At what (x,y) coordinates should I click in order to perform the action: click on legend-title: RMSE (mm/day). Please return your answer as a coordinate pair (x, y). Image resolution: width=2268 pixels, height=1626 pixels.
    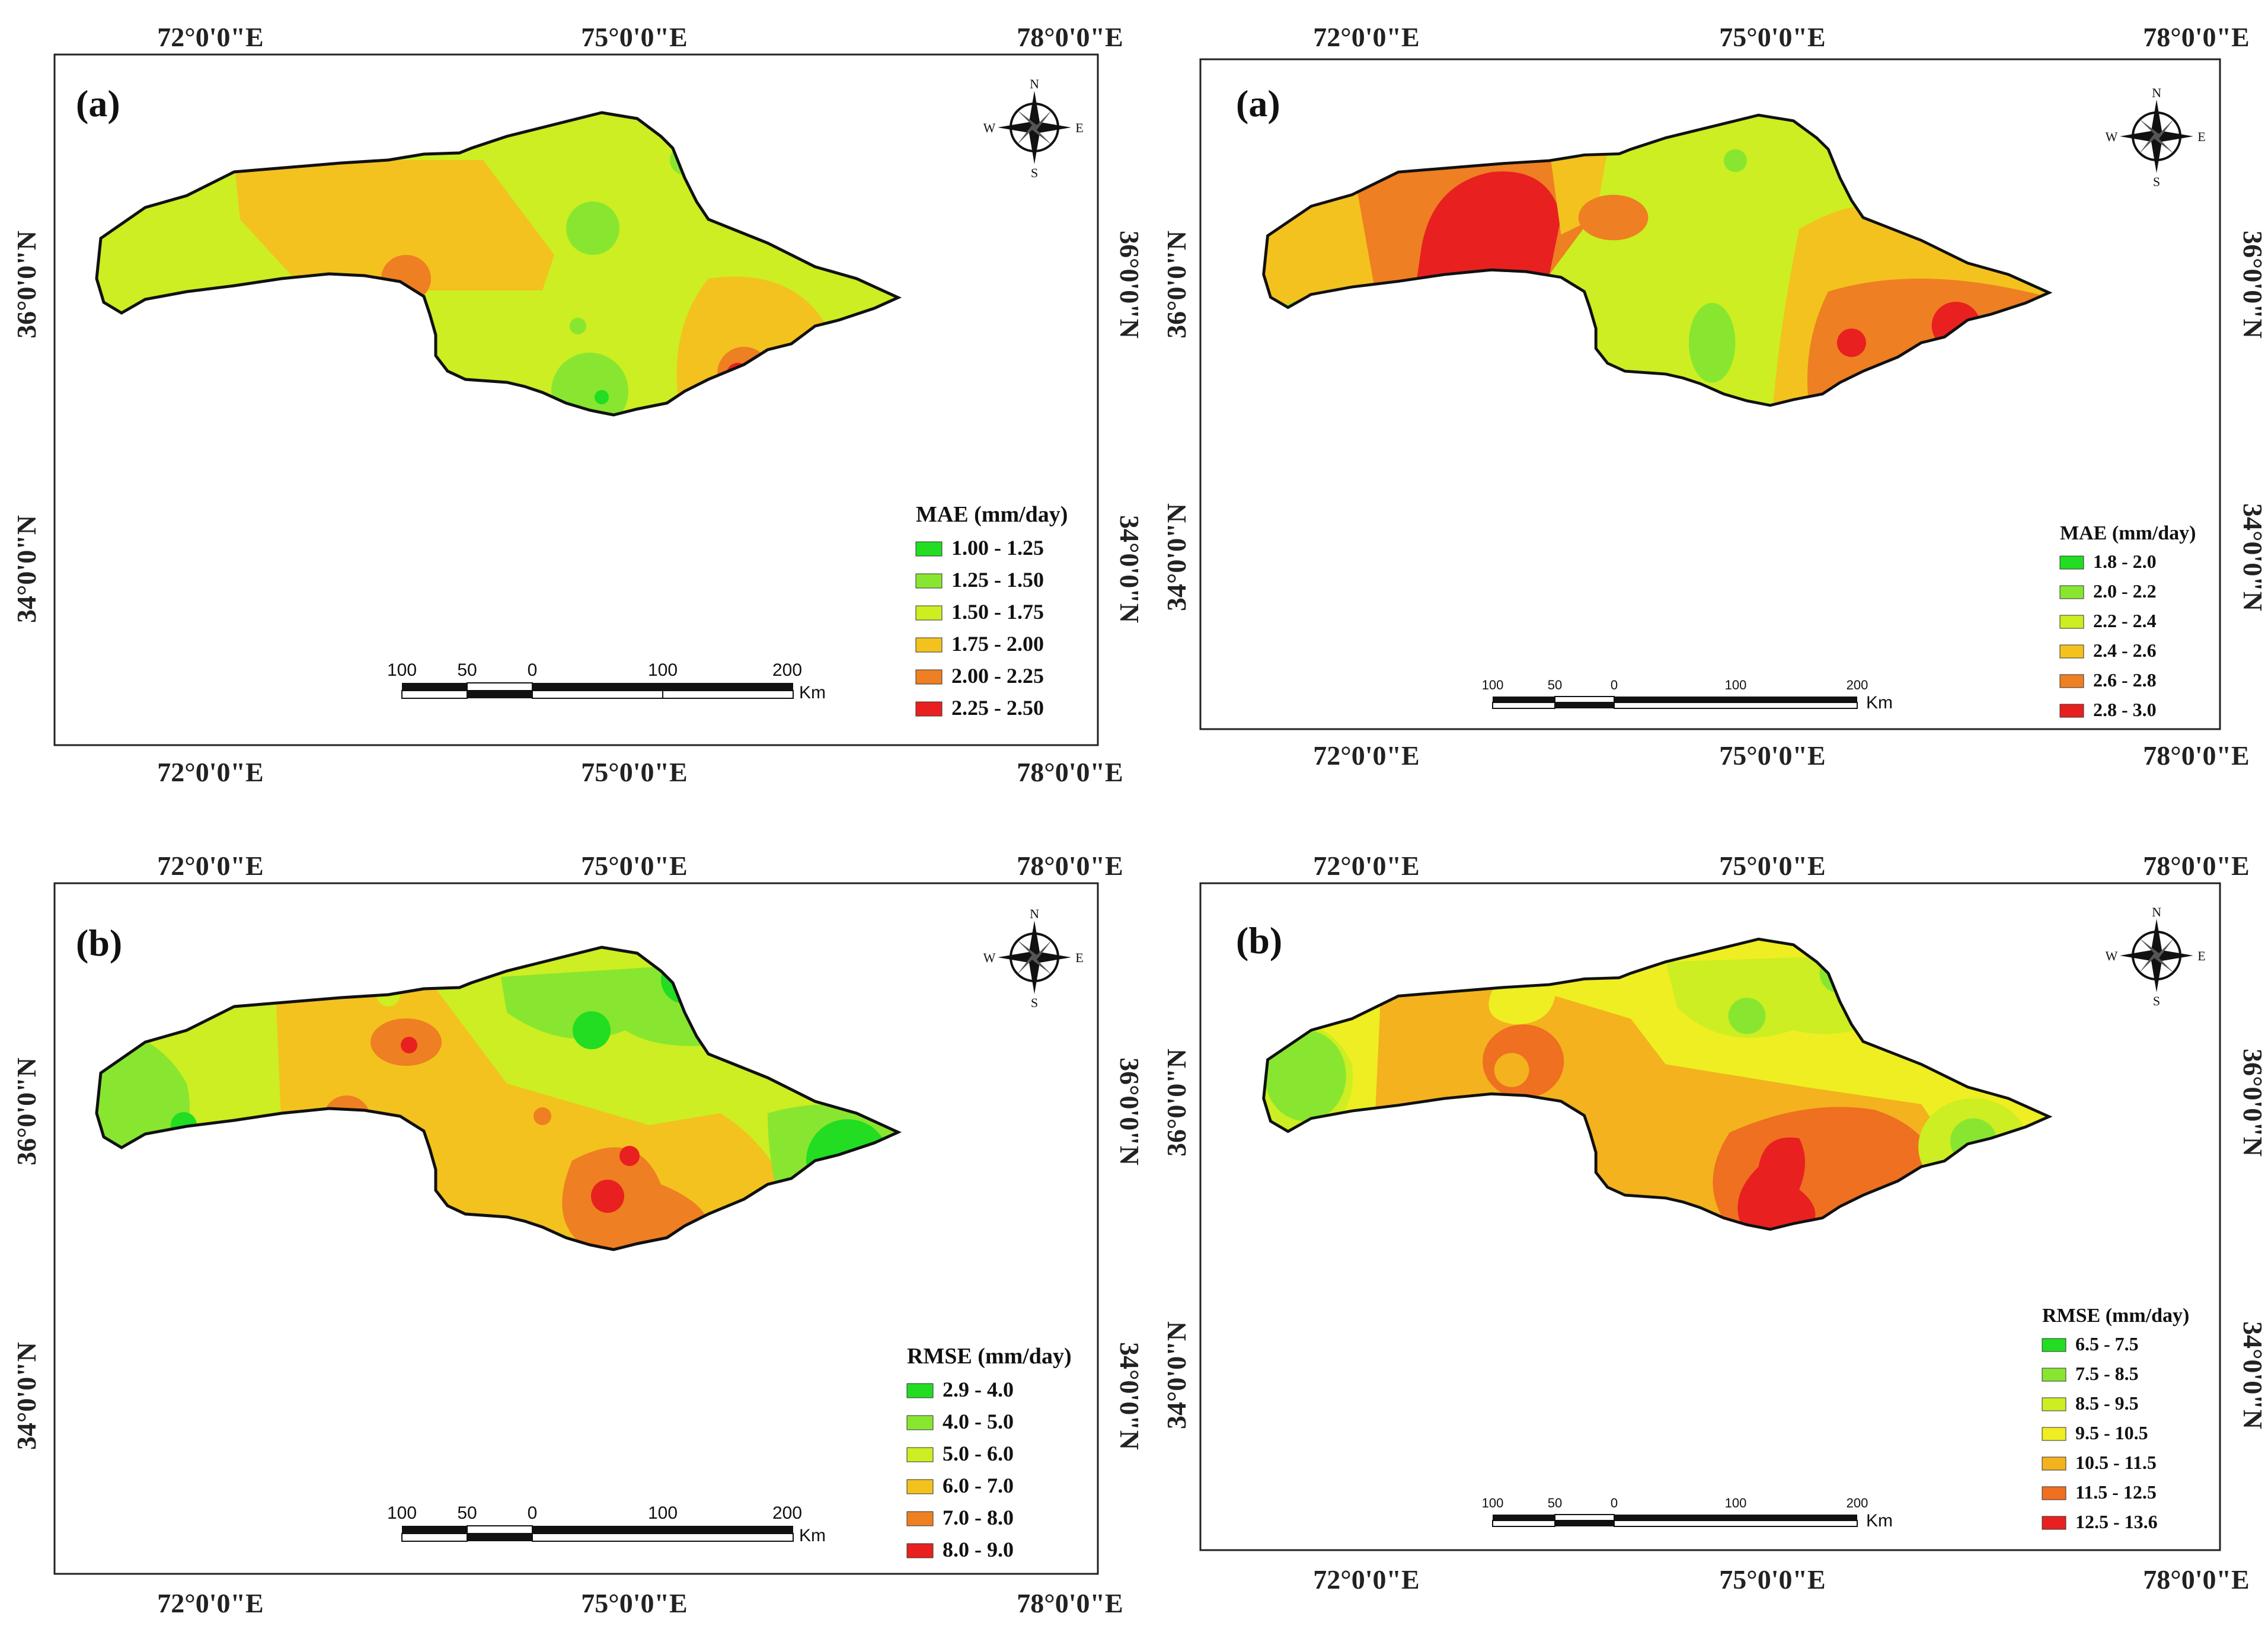
    Looking at the image, I should click on (2115, 1316).